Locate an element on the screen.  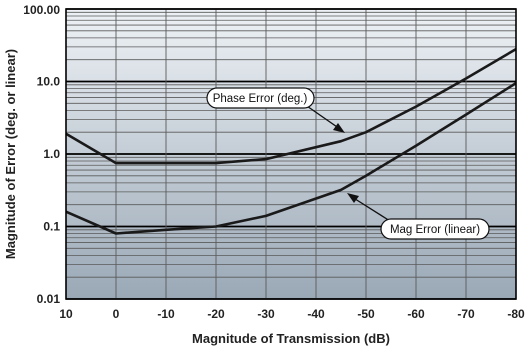
y-tick-label: 0.1 is located at coordinates (51, 227).